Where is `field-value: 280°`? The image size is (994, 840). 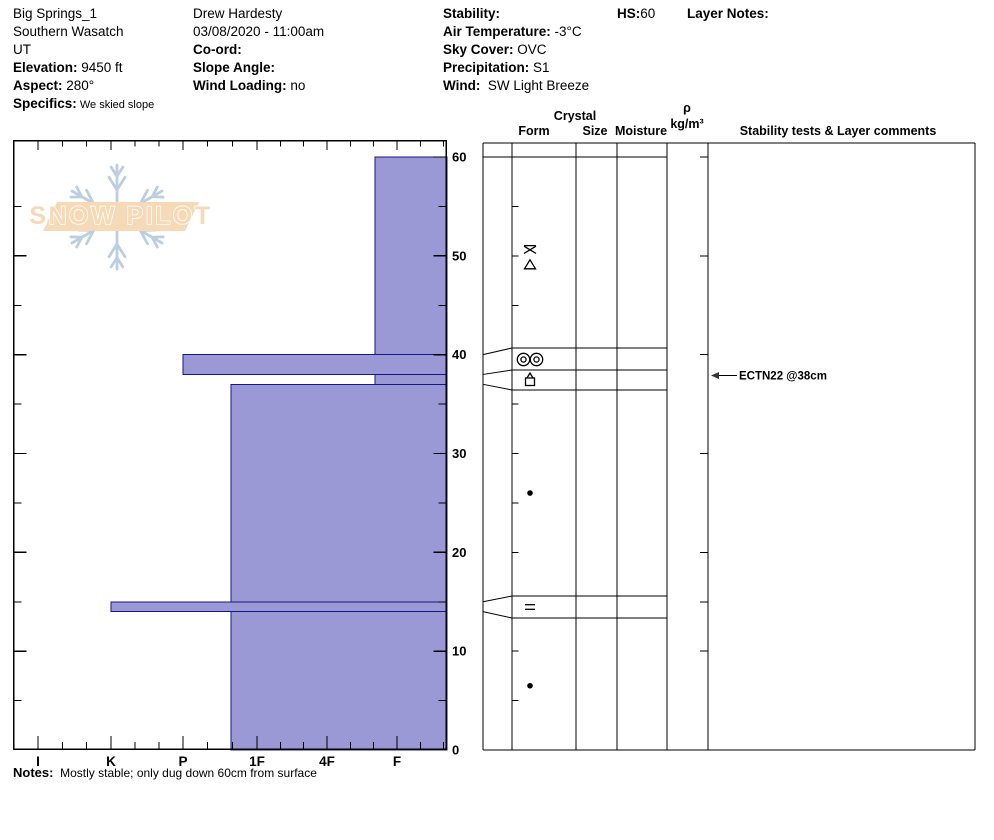 field-value: 280° is located at coordinates (78, 85).